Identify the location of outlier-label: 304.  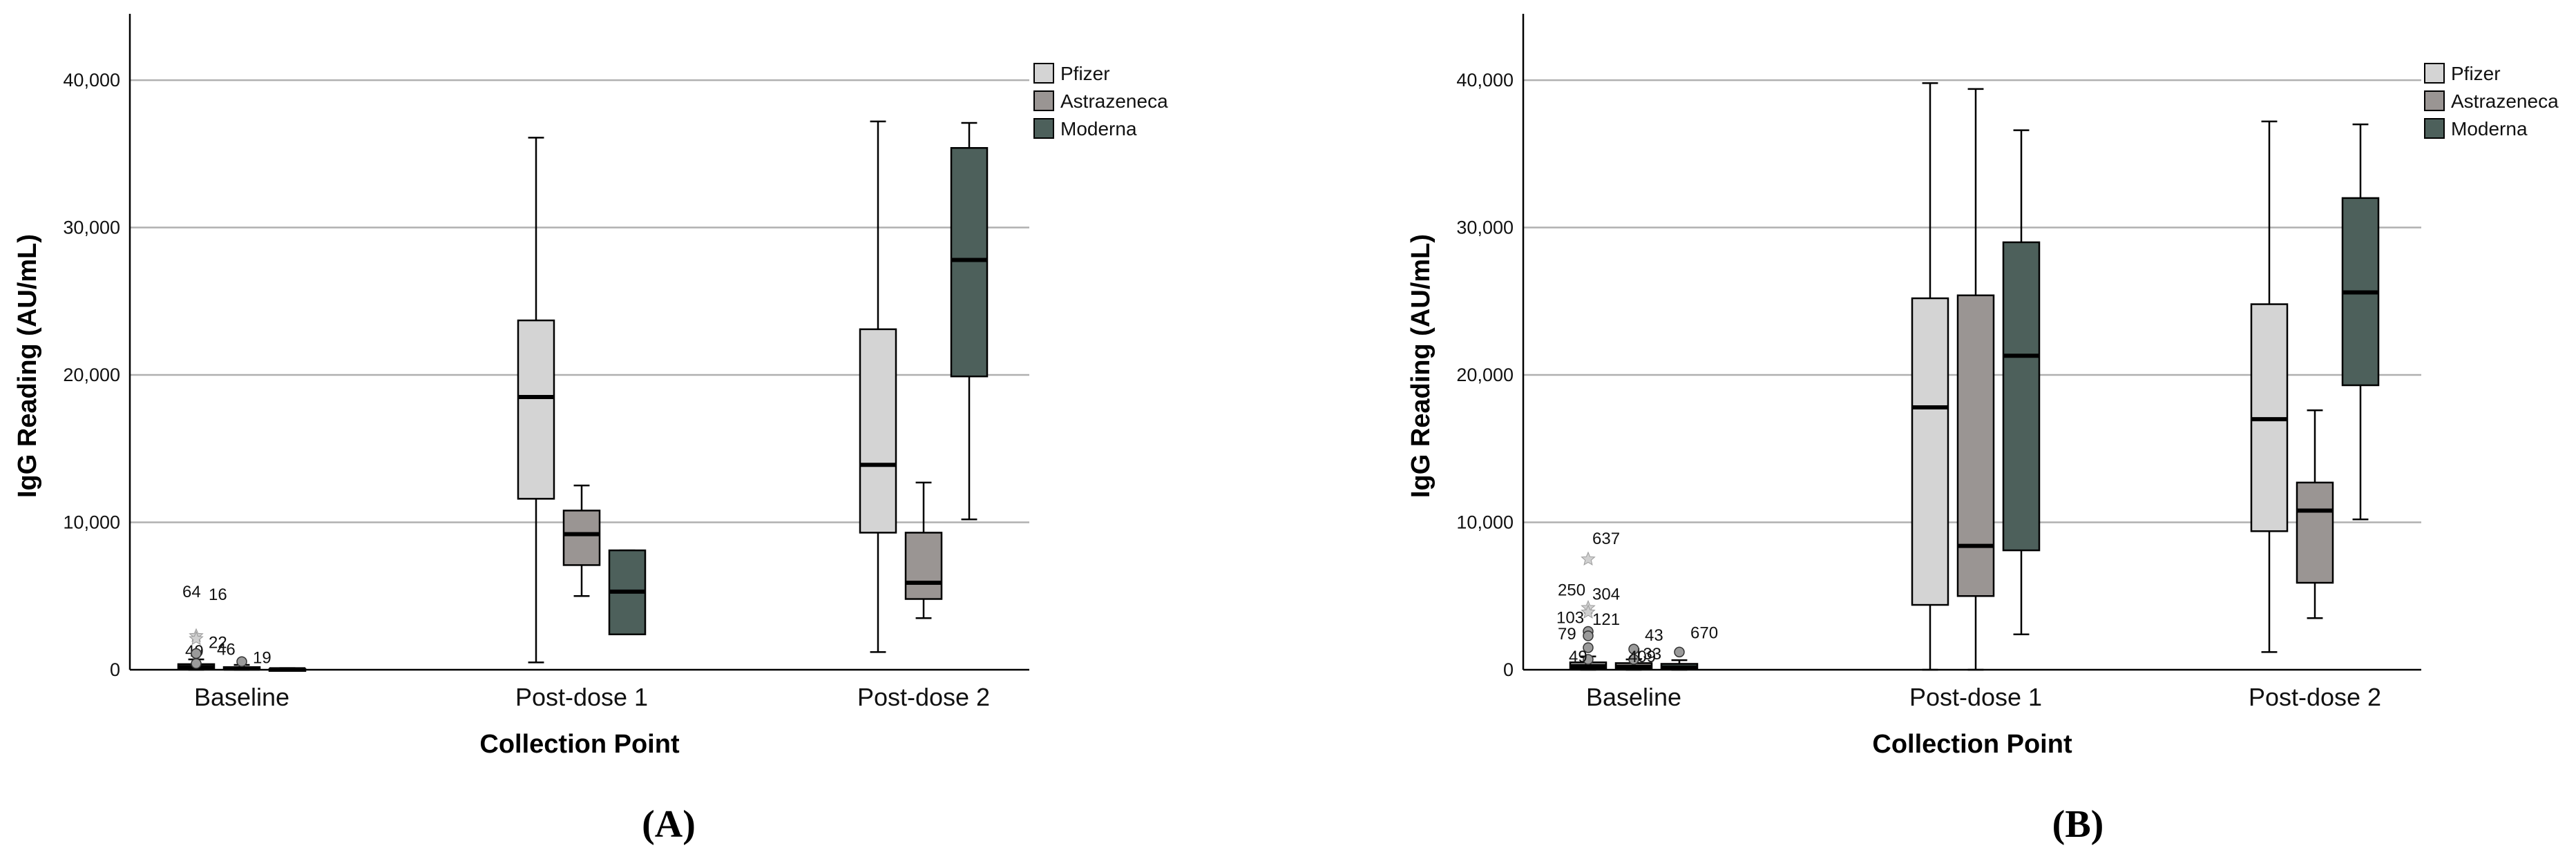
(1606, 595).